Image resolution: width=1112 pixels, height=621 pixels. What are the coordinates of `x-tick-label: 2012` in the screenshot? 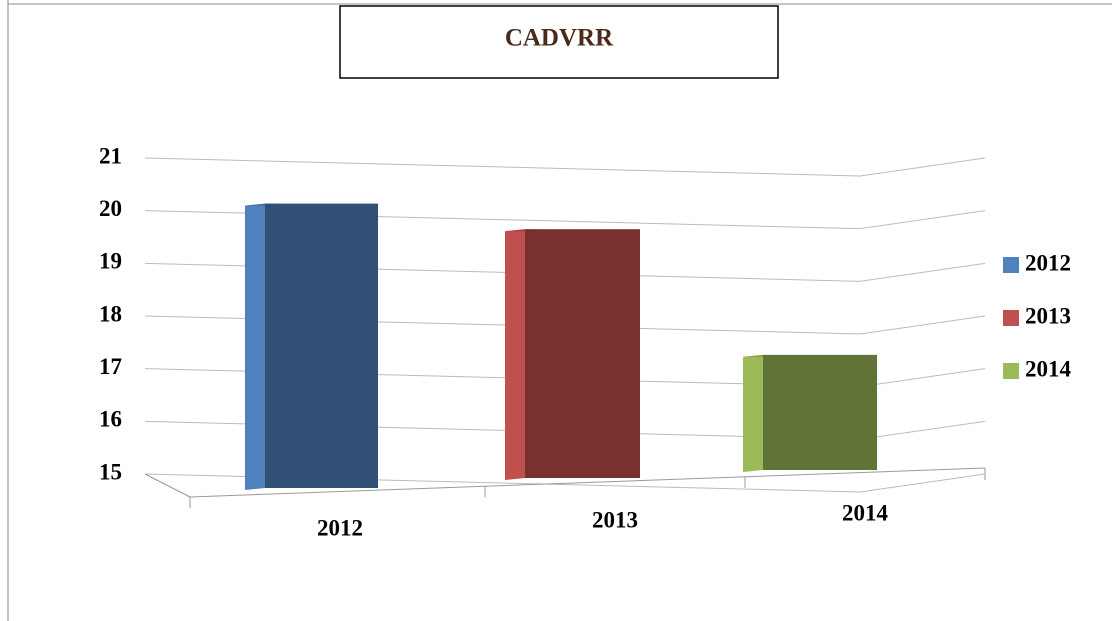 It's located at (340, 527).